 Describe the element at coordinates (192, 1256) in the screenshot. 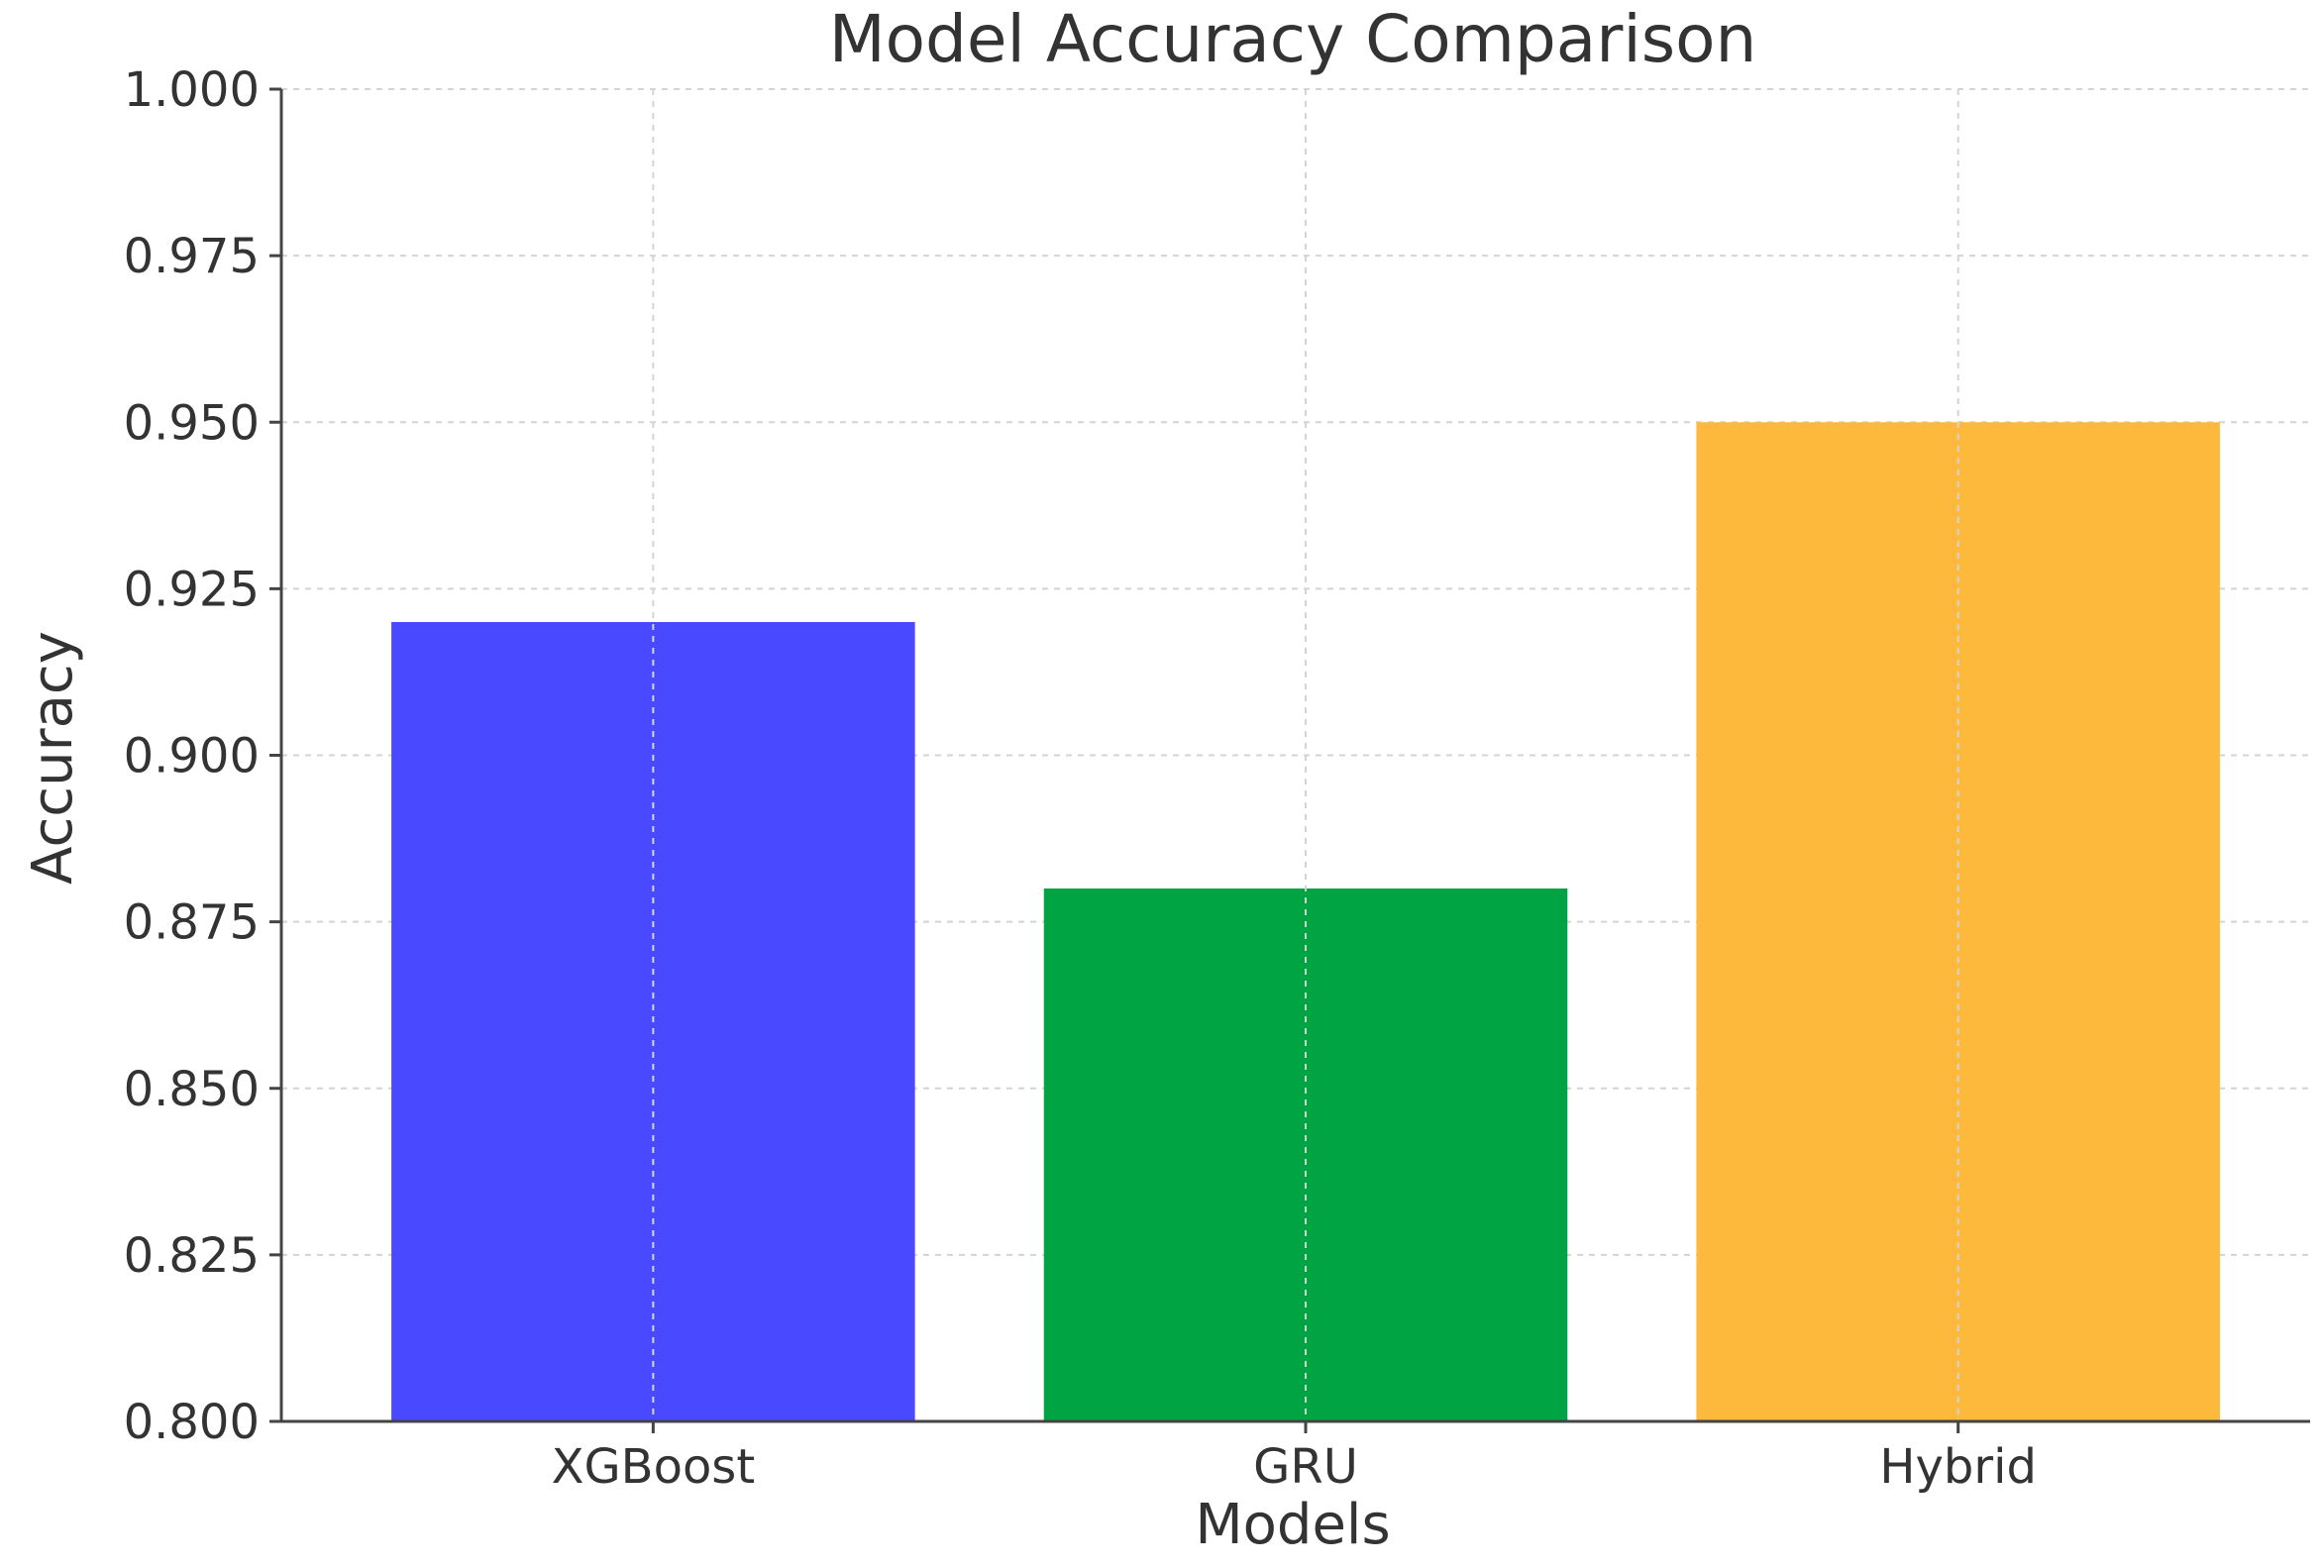

I see `y-tick-label: 0.825` at that location.